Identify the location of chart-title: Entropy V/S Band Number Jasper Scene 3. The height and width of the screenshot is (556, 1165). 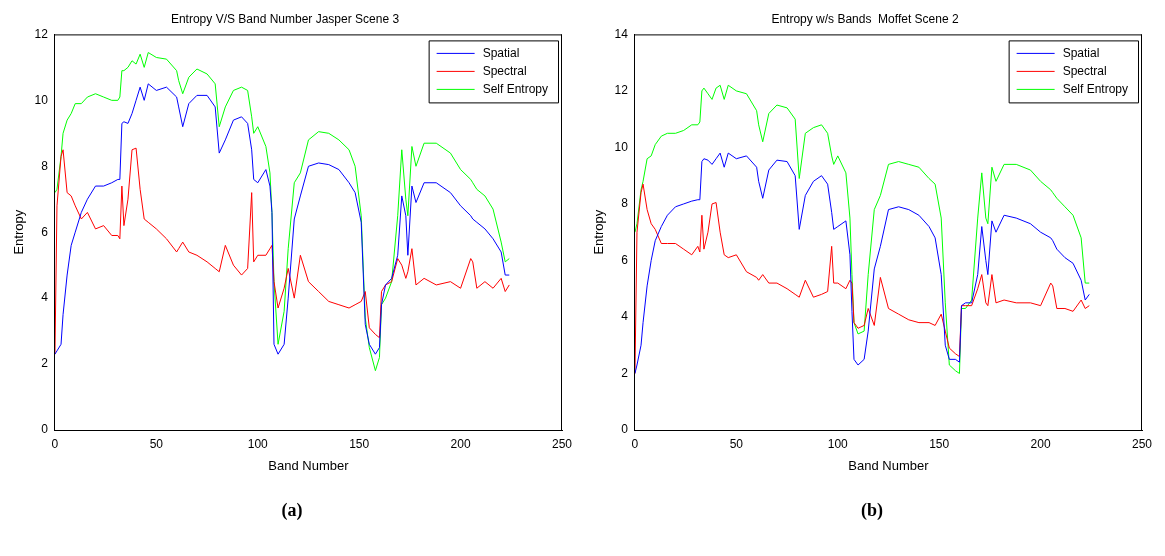
(285, 18).